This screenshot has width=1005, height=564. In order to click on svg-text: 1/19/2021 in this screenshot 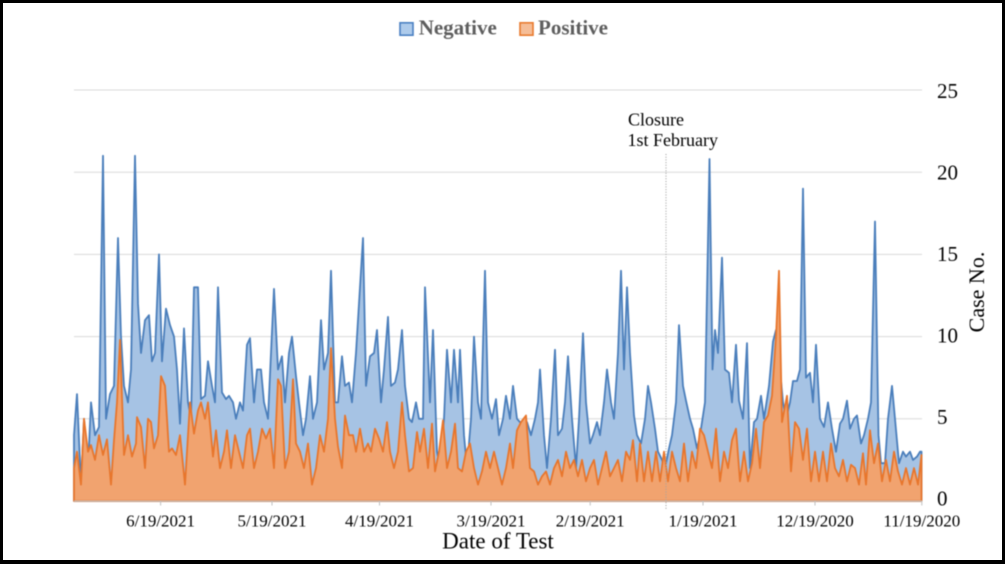, I will do `click(703, 521)`.